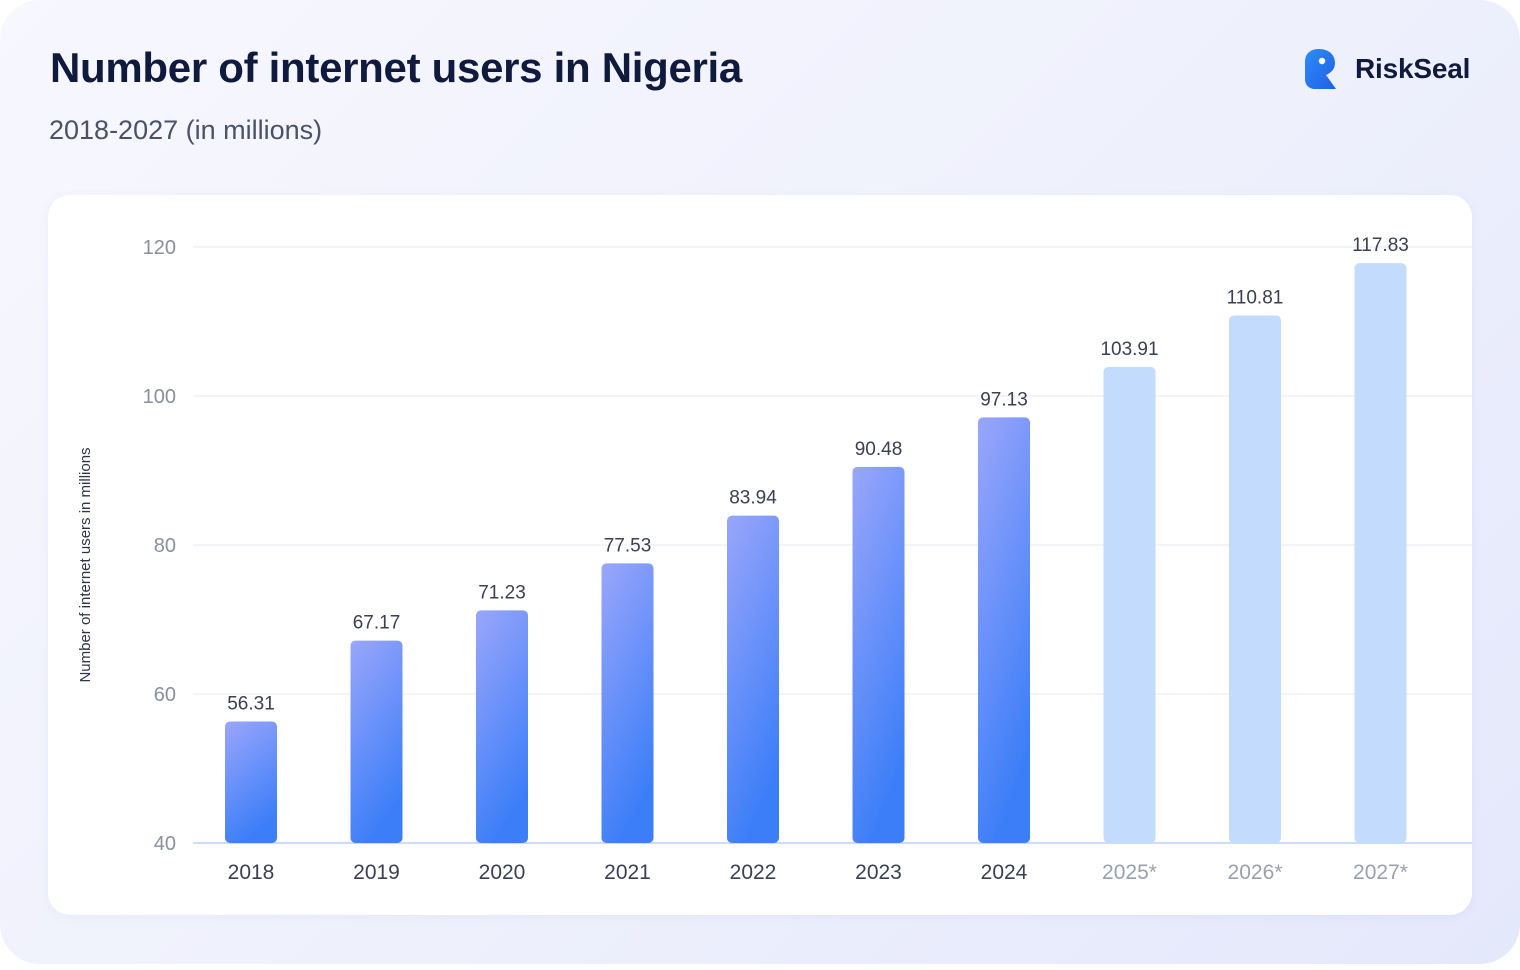 The width and height of the screenshot is (1520, 970). Describe the element at coordinates (1320, 69) in the screenshot. I see `riskseal-logo-icon` at that location.